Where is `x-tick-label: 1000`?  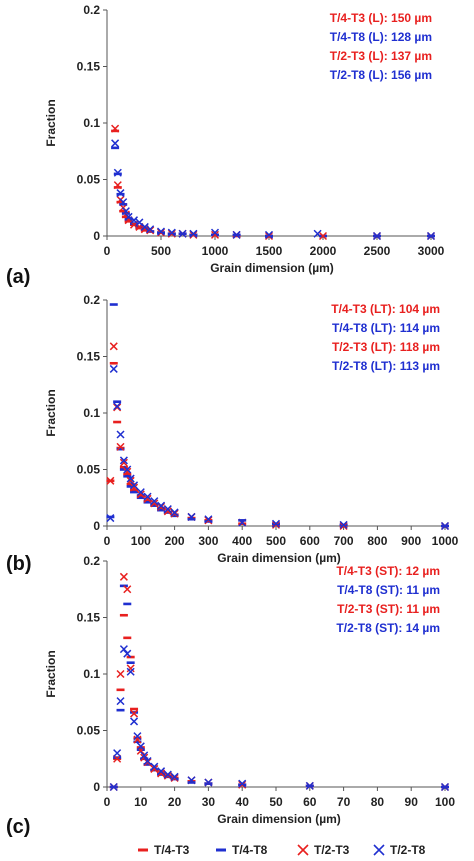
x-tick-label: 1000 is located at coordinates (215, 251).